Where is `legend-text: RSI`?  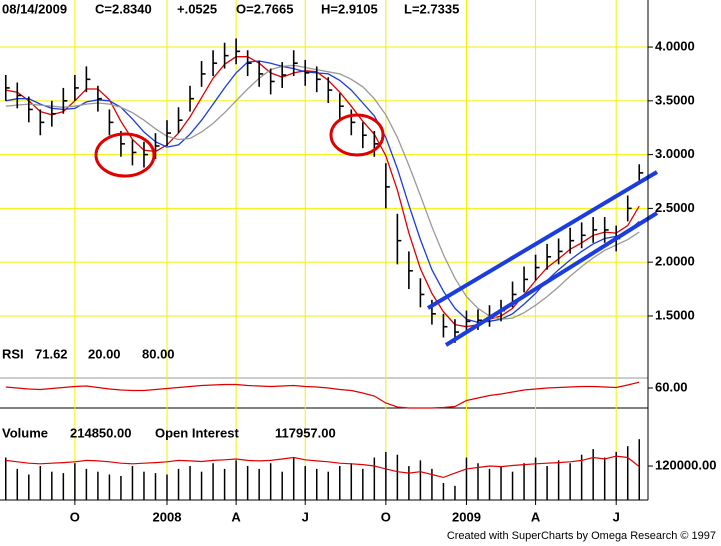 legend-text: RSI is located at coordinates (13, 353).